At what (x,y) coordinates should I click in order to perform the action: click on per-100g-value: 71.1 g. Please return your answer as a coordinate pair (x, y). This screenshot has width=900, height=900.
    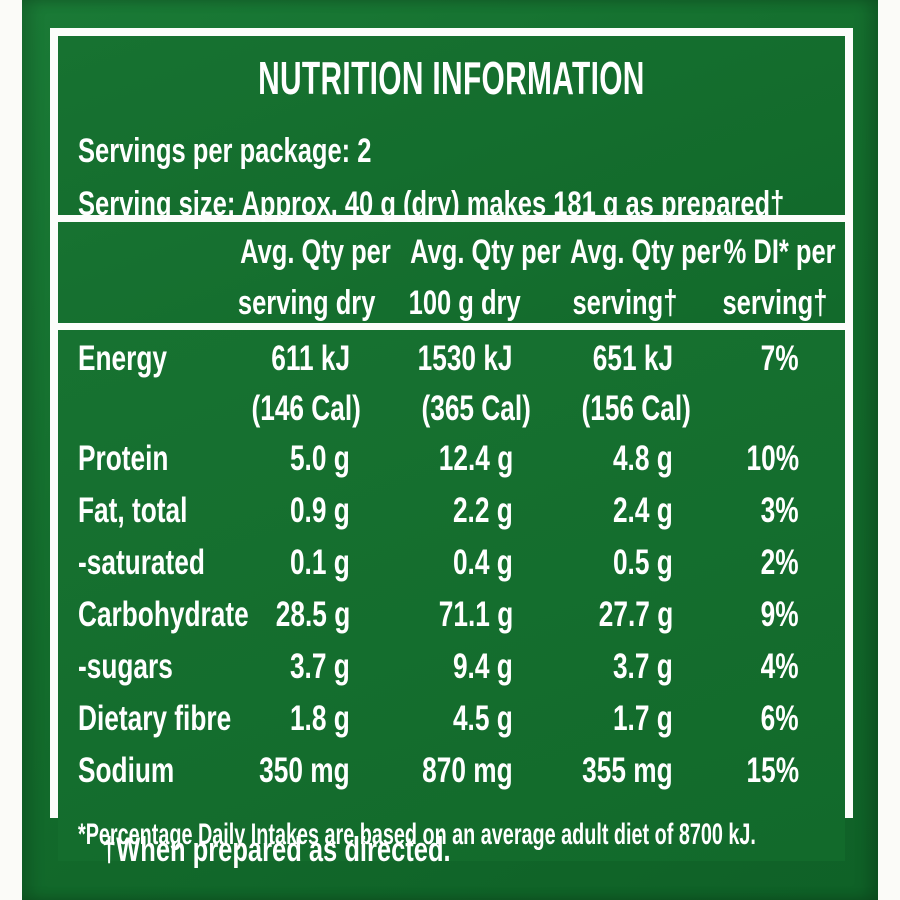
    Looking at the image, I should click on (475, 614).